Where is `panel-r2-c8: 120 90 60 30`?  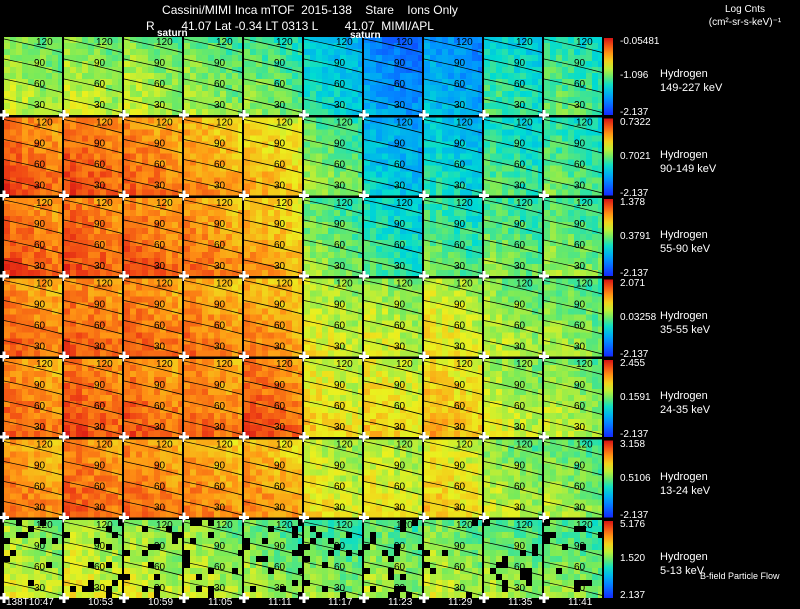 panel-r2-c8: 120 90 60 30 is located at coordinates (510, 239).